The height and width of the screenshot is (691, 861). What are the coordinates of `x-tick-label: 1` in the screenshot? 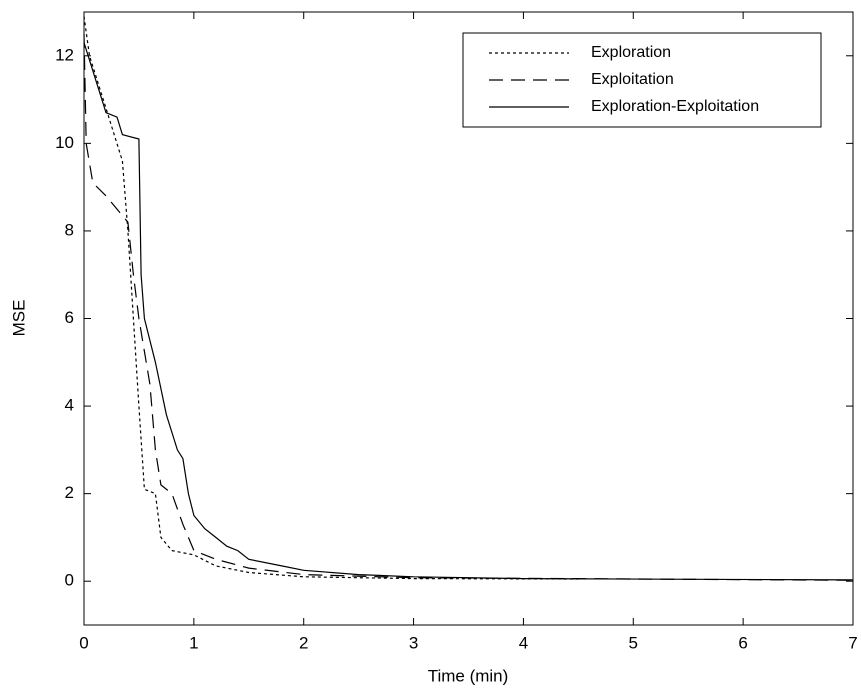 It's located at (193, 642).